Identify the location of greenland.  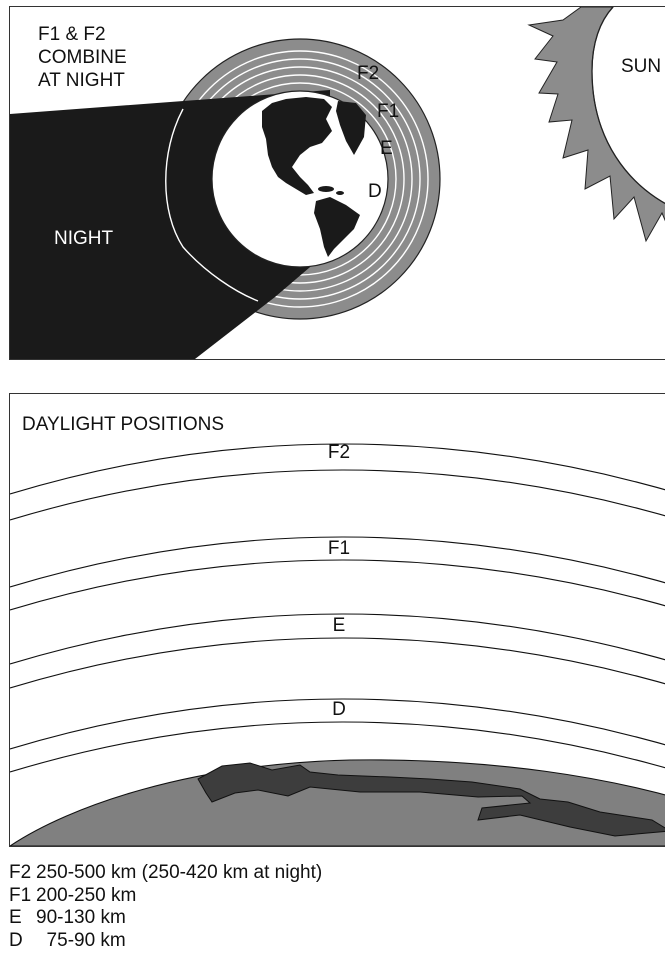
(351, 128).